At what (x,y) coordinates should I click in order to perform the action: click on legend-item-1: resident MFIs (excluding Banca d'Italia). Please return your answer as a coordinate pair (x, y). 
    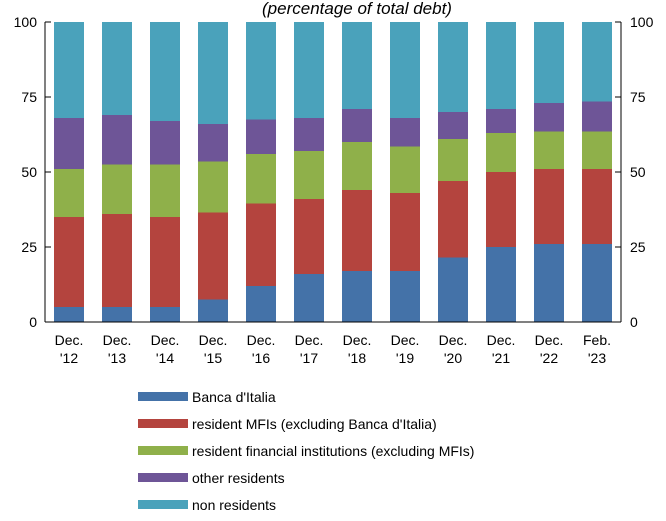
    Looking at the image, I should click on (306, 423).